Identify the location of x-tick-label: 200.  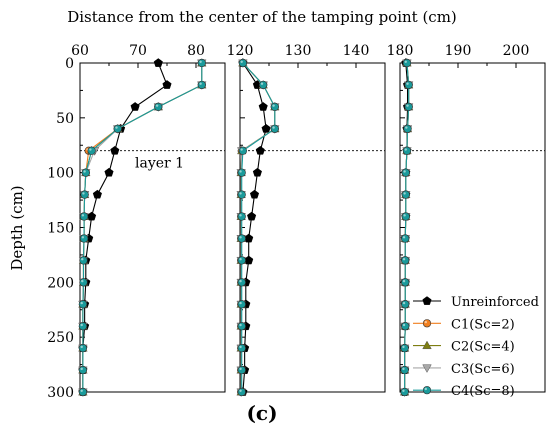
(516, 51).